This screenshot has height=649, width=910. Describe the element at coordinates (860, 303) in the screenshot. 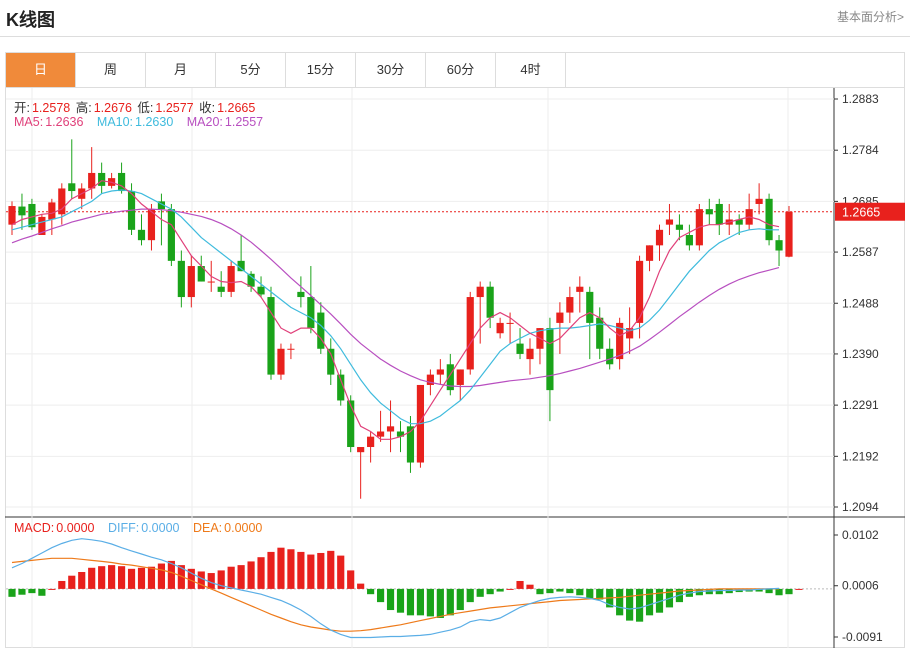

I see `price-tick-label: 1.2488` at that location.